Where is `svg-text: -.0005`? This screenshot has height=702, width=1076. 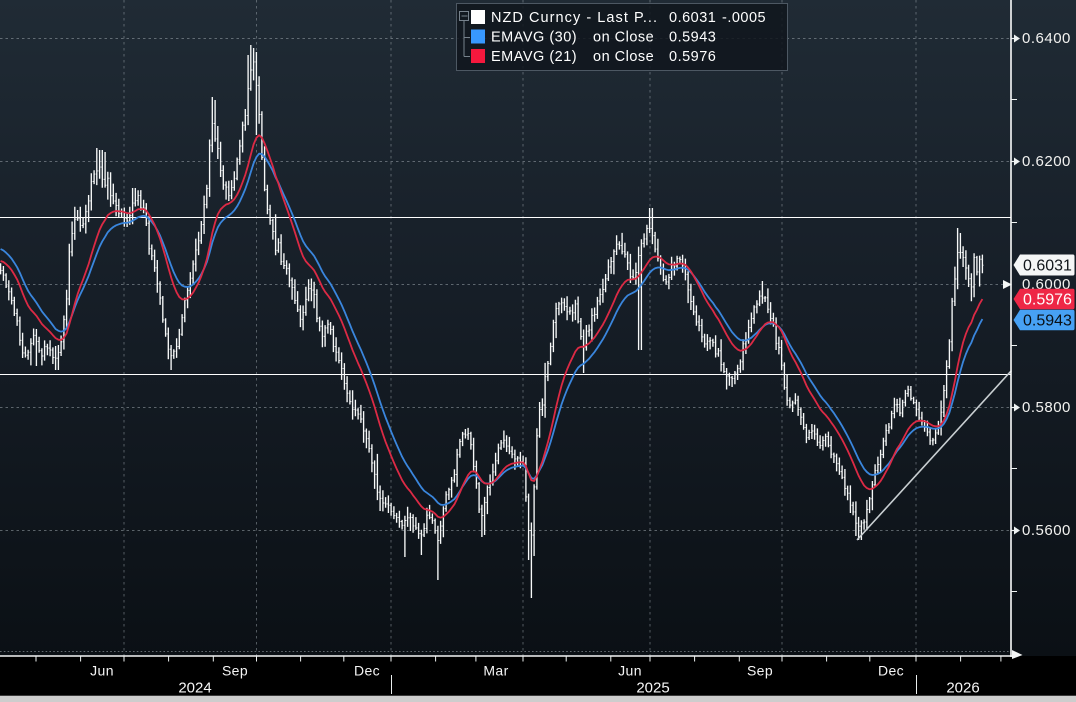 svg-text: -.0005 is located at coordinates (744, 18).